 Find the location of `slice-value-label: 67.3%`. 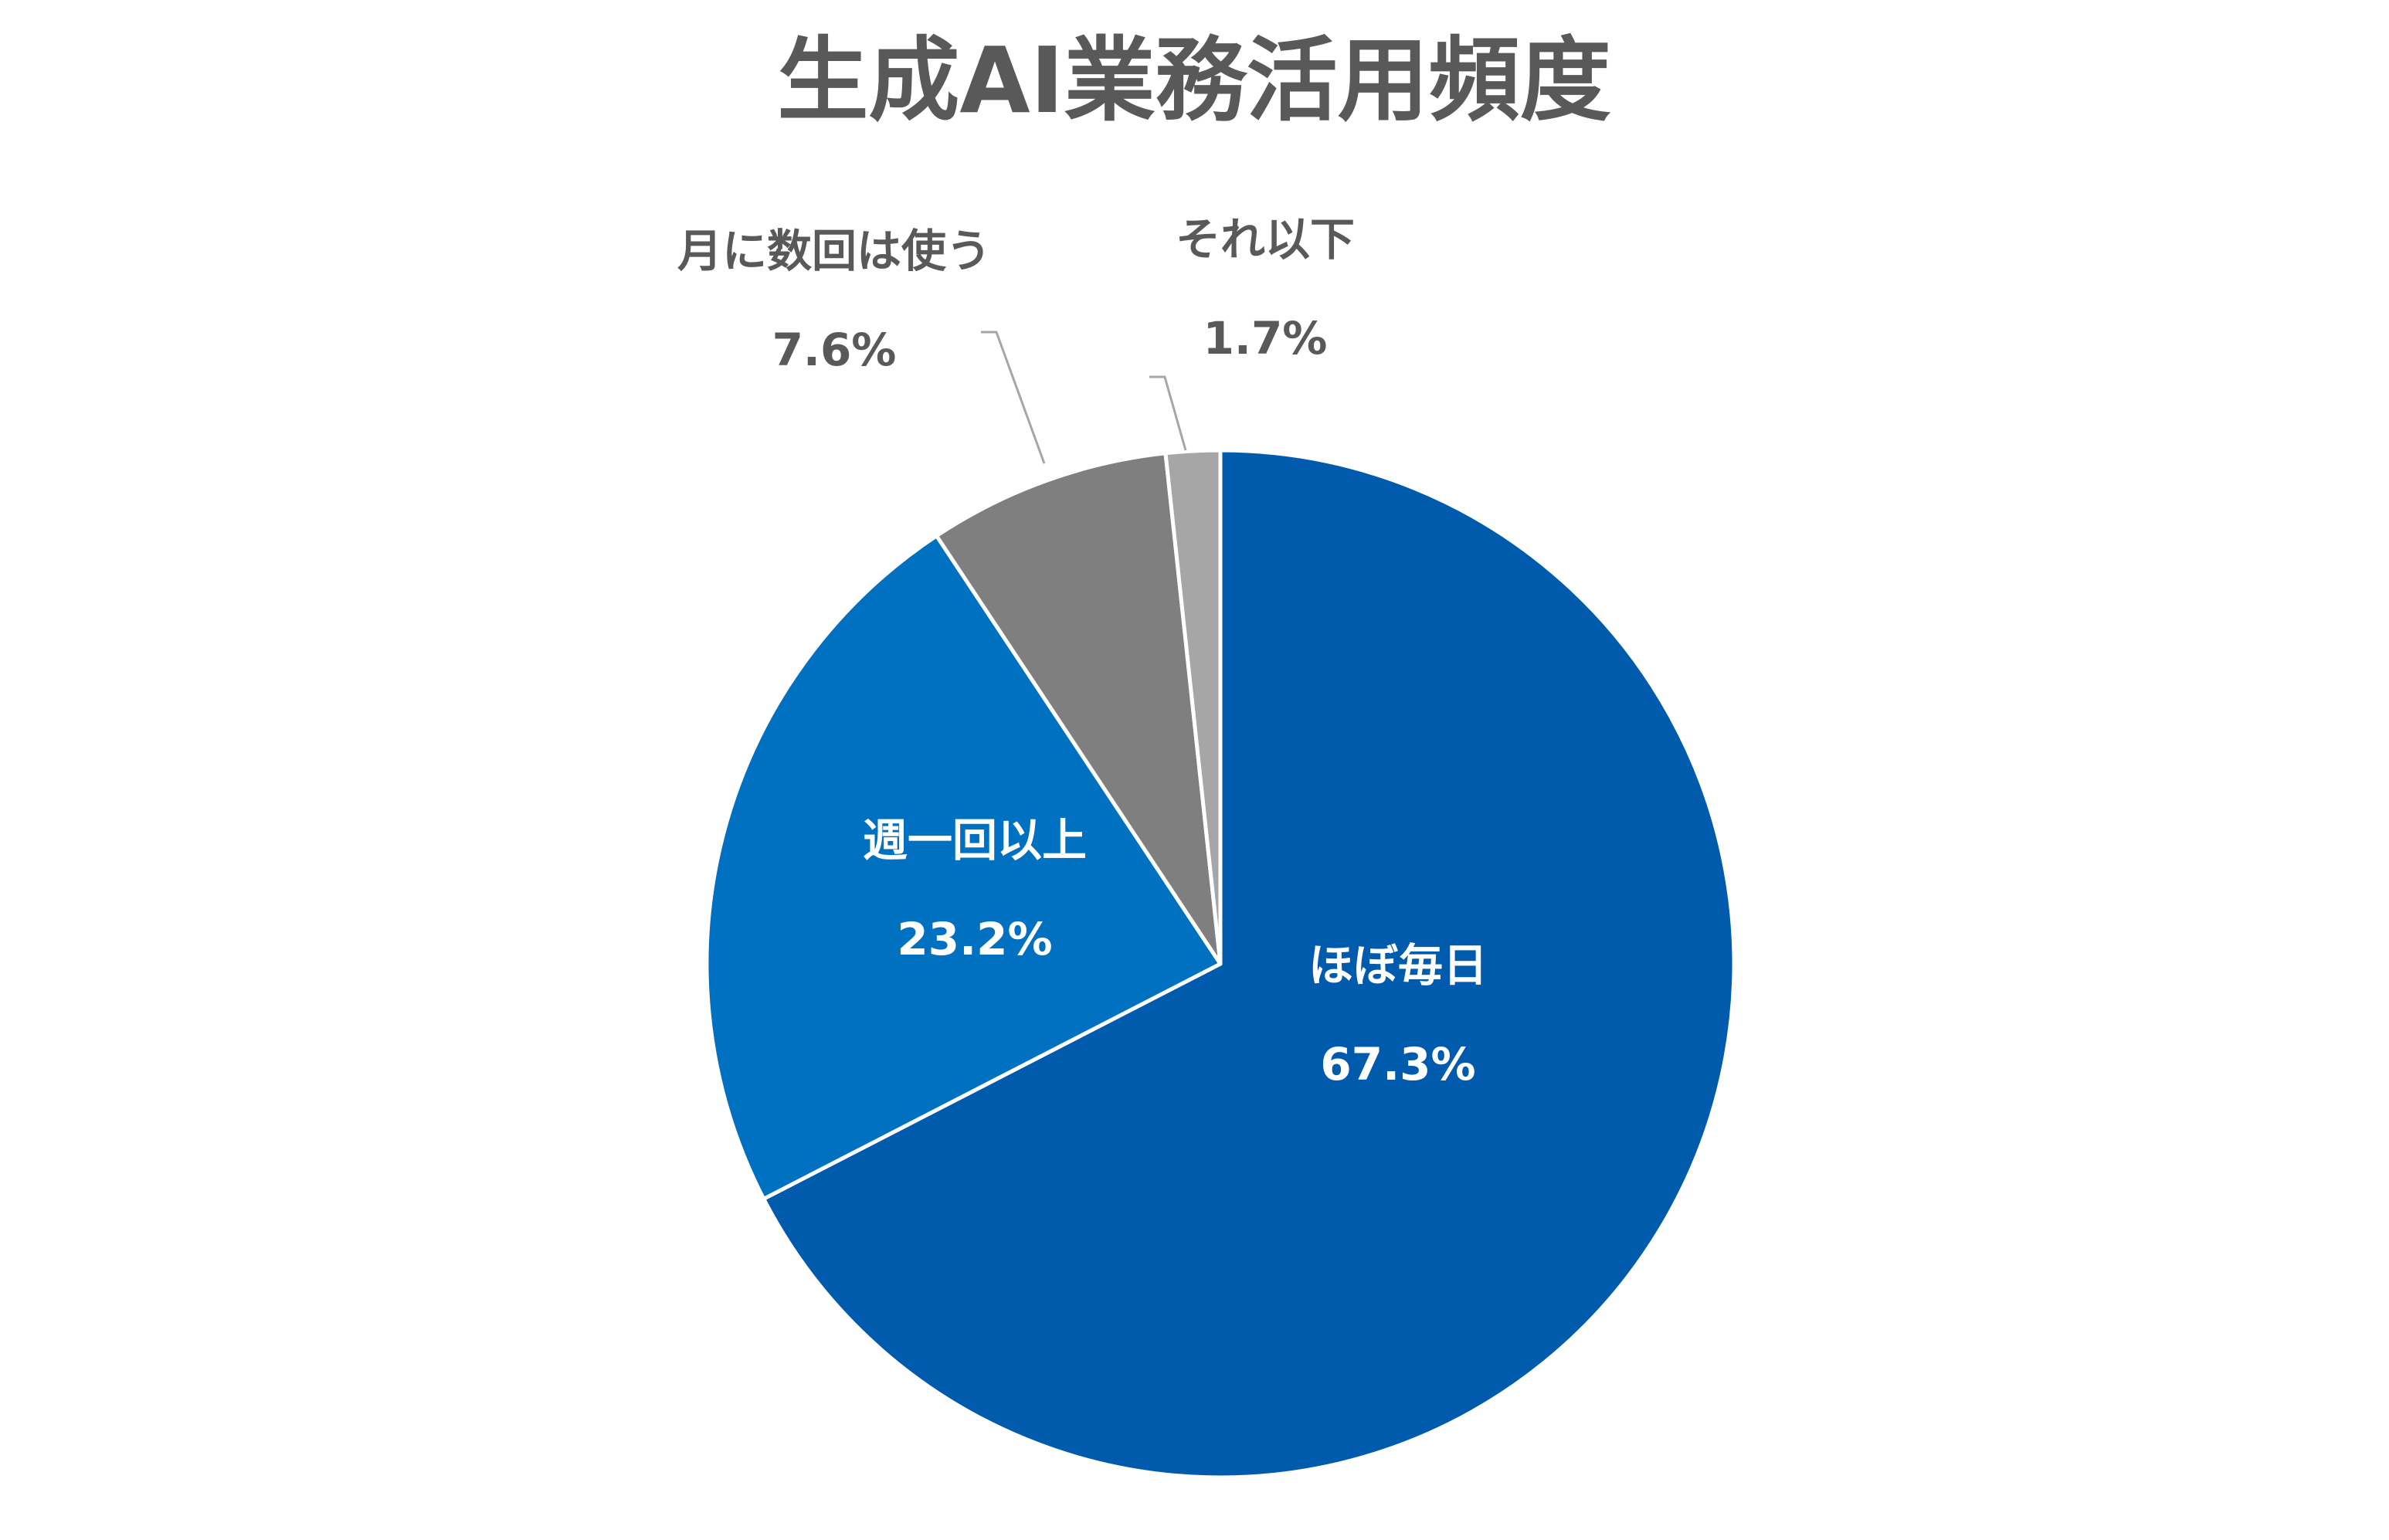

slice-value-label: 67.3% is located at coordinates (1397, 1064).